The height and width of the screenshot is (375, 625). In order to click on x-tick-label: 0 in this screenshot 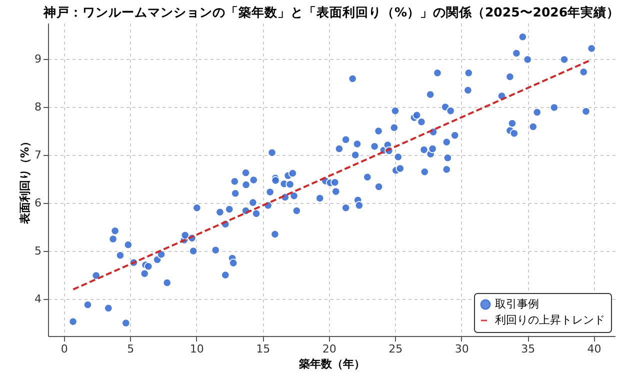, I will do `click(64, 349)`.